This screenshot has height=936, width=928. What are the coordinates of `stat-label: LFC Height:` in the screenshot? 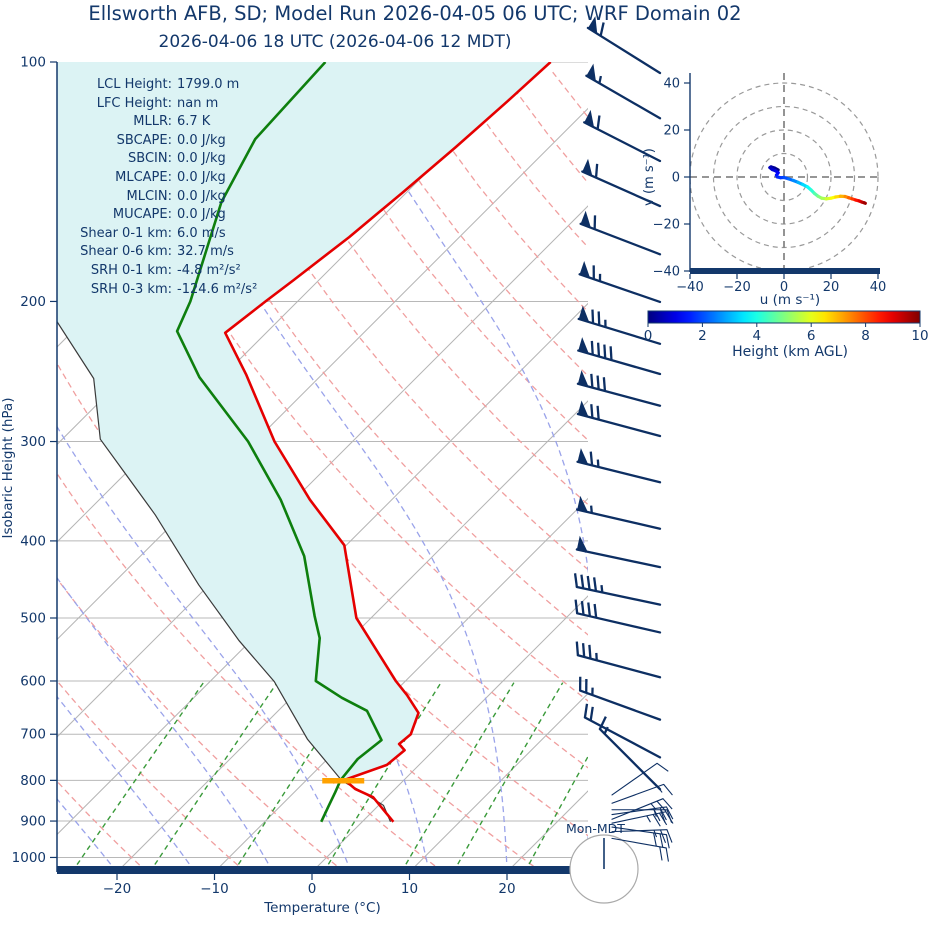 It's located at (134, 103).